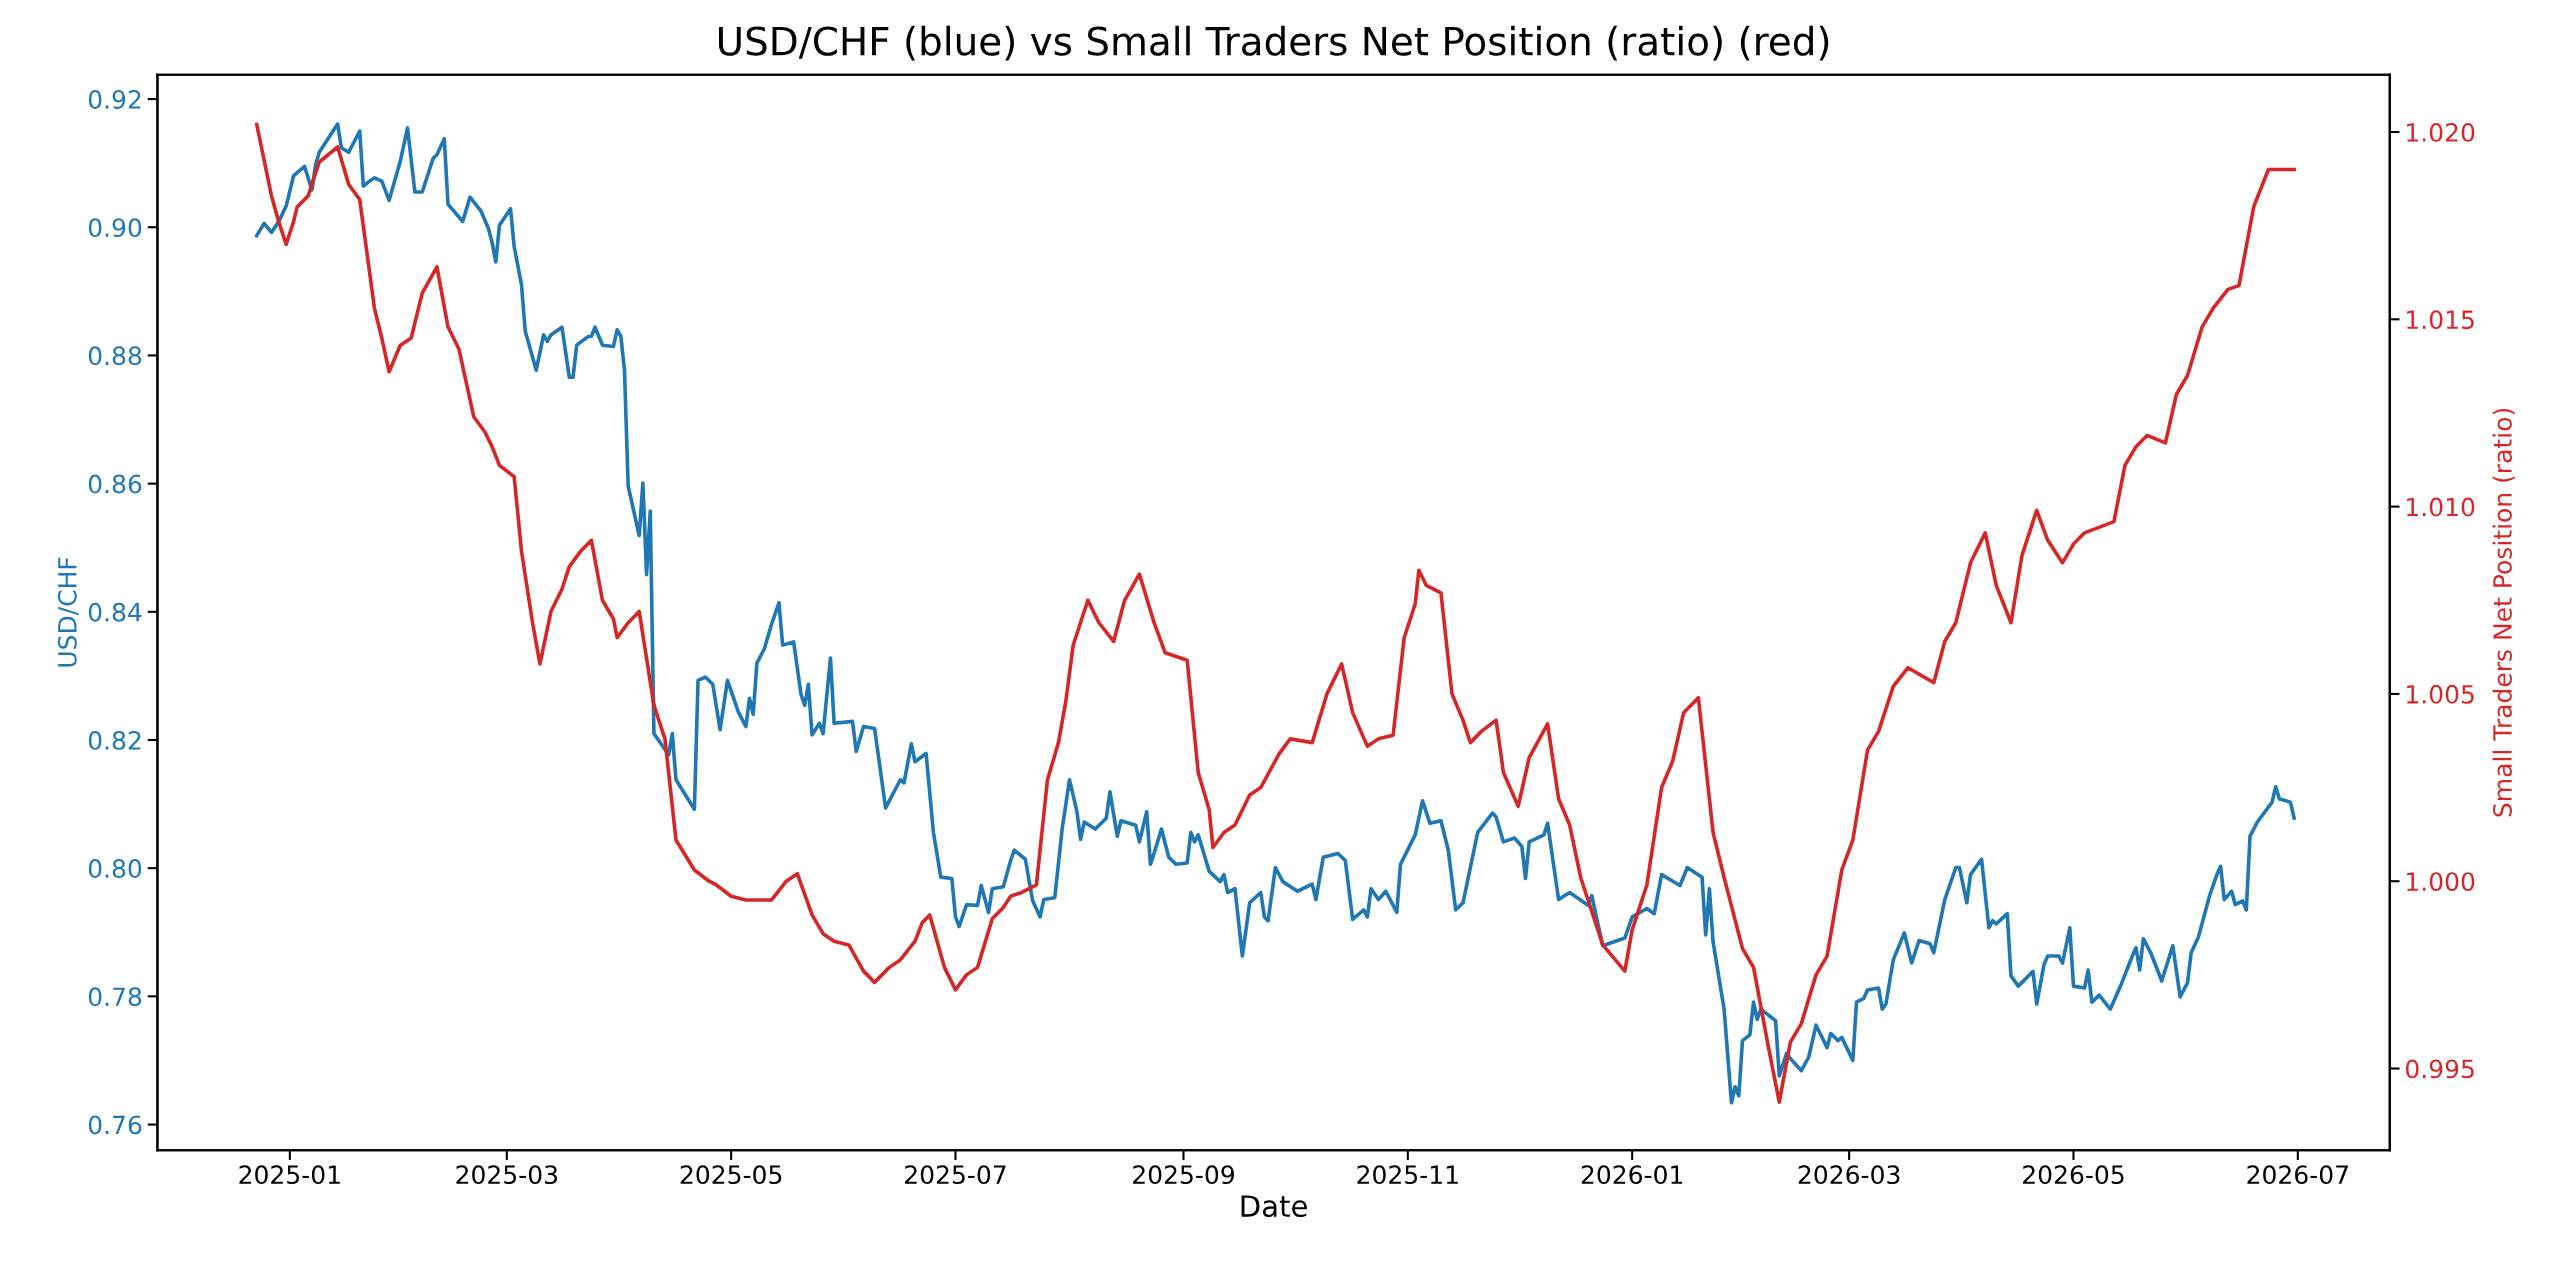  What do you see at coordinates (115, 228) in the screenshot?
I see `y-tick-label: 0.90` at bounding box center [115, 228].